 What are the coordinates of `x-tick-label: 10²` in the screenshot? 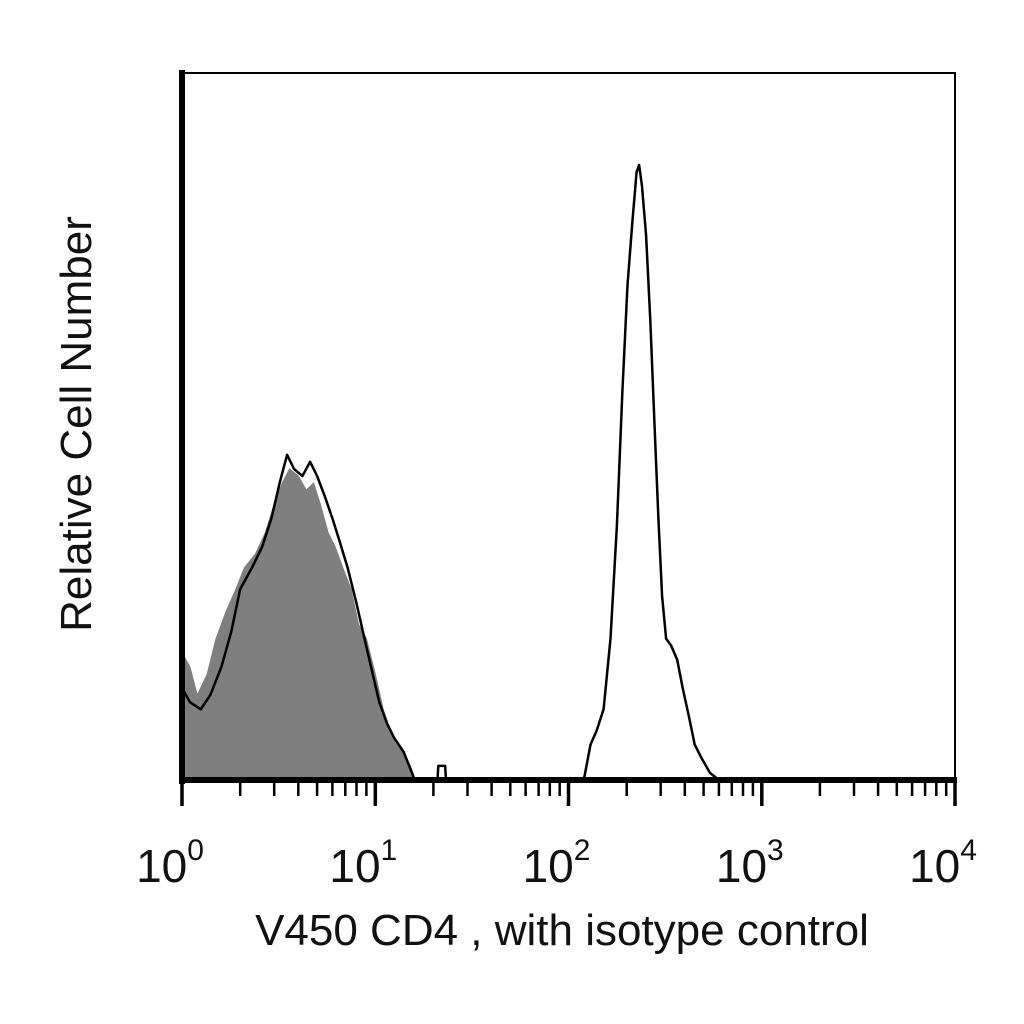 It's located at (557, 863).